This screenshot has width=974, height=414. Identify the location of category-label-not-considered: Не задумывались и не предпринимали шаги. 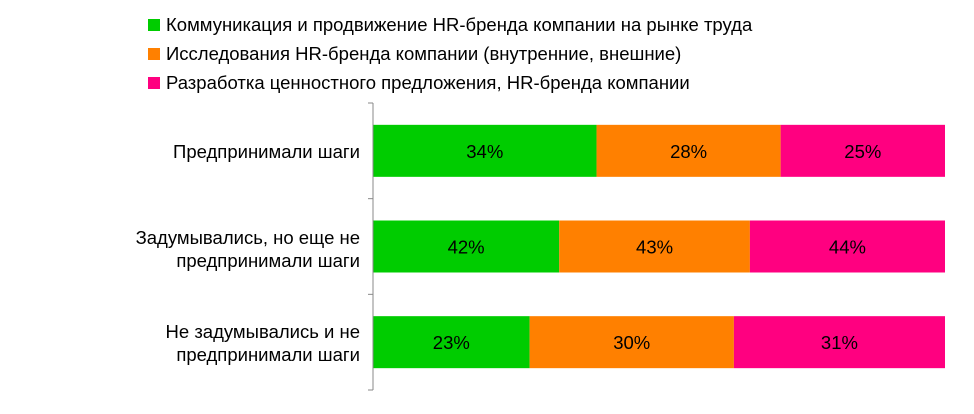
(190, 343).